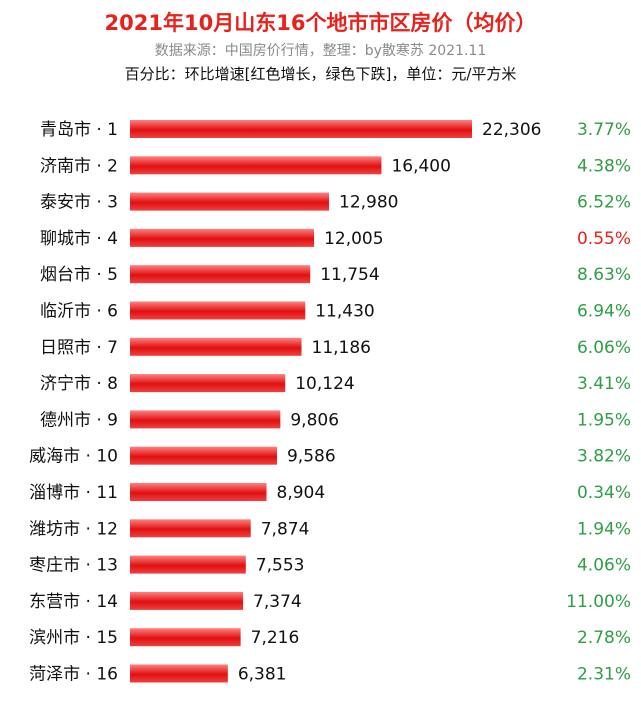 The image size is (641, 725). What do you see at coordinates (604, 384) in the screenshot?
I see `pct-label: 3.41%` at bounding box center [604, 384].